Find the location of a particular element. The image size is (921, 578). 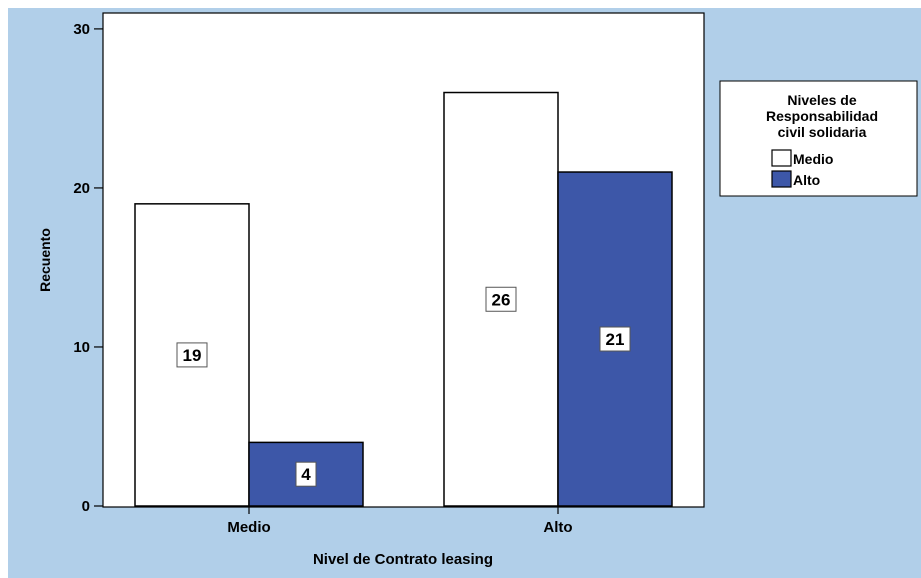

legend-label-medio: Medio is located at coordinates (813, 159).